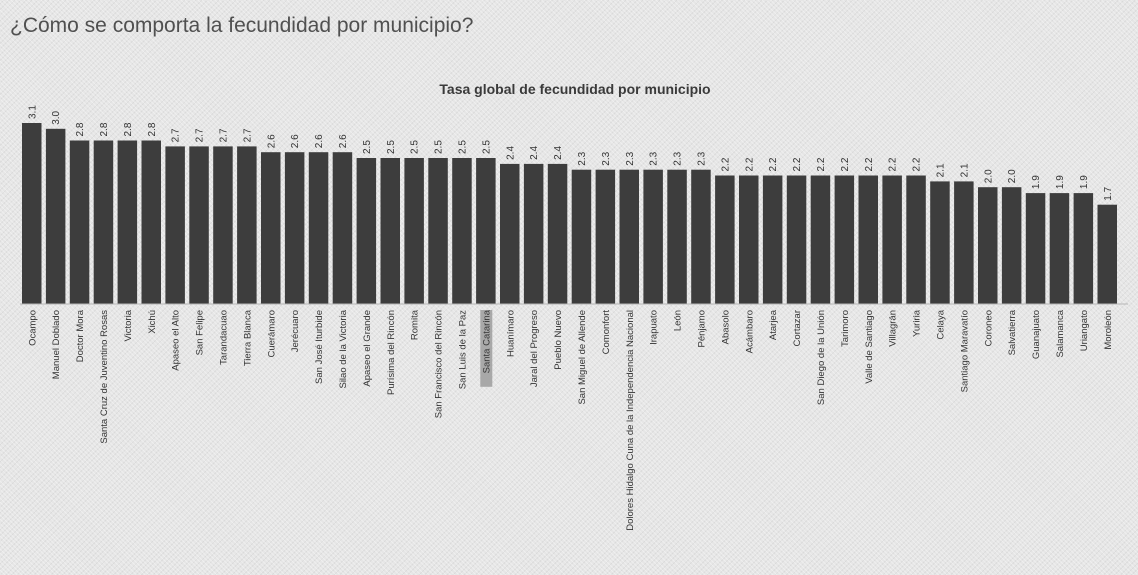  What do you see at coordinates (582, 357) in the screenshot?
I see `category-label: San Miguel de Allende` at bounding box center [582, 357].